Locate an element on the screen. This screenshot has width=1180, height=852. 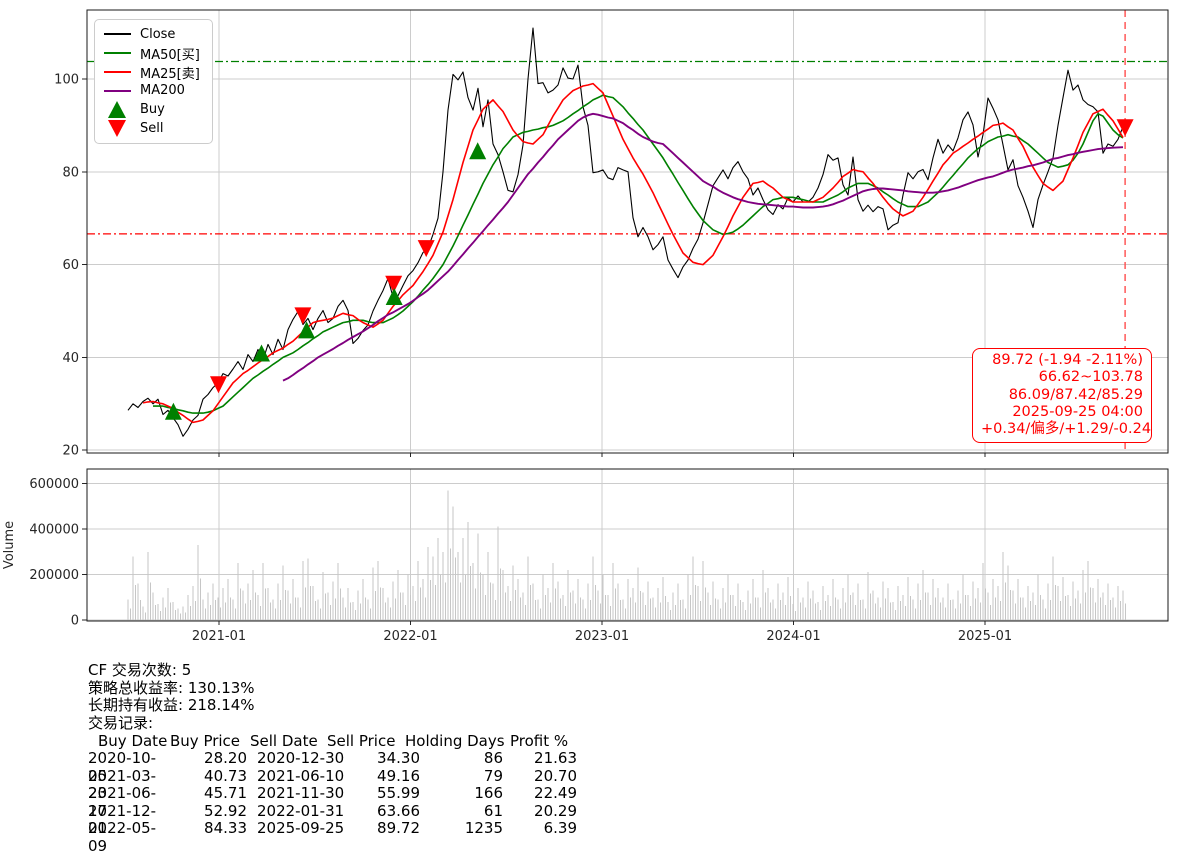
svg-text: 2021-01 is located at coordinates (219, 636).